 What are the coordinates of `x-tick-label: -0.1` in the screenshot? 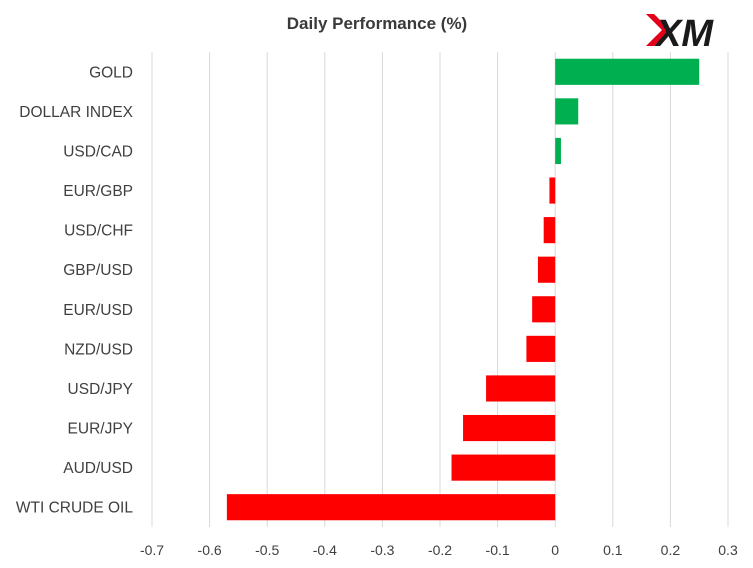 It's located at (498, 550).